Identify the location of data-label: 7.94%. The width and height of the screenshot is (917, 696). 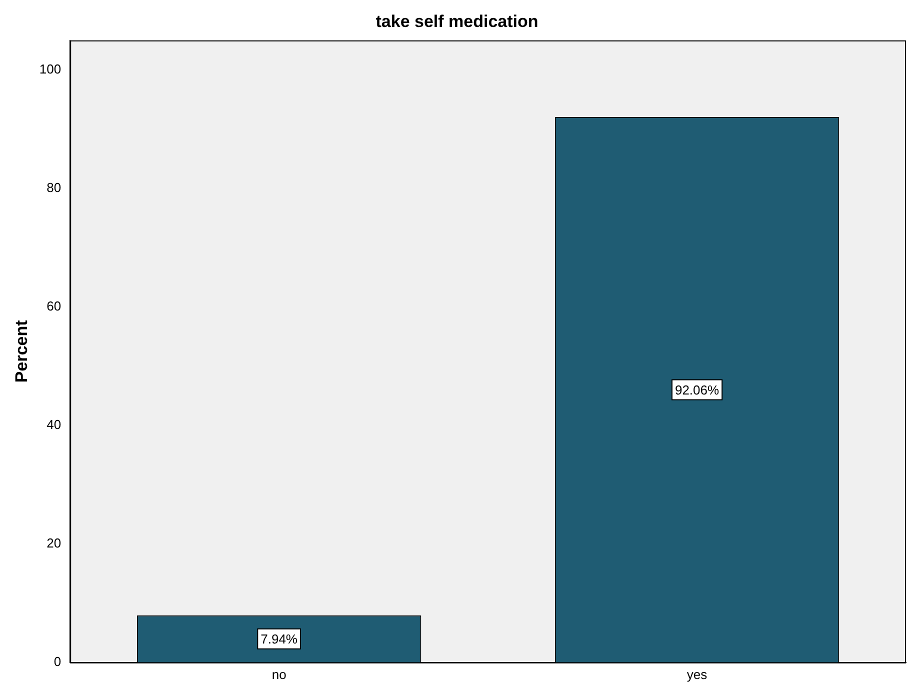
(279, 638).